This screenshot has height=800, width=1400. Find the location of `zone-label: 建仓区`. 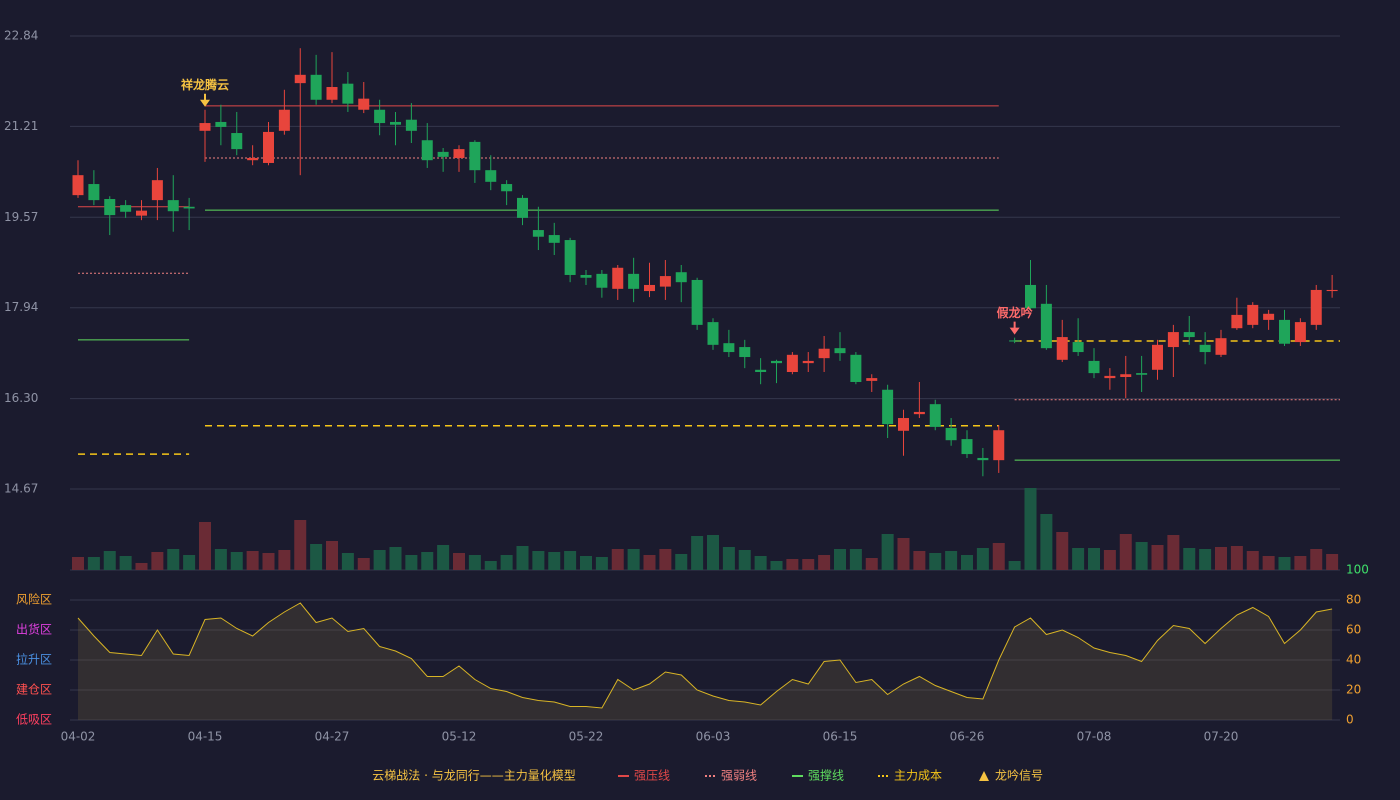

zone-label: 建仓区 is located at coordinates (34, 690).